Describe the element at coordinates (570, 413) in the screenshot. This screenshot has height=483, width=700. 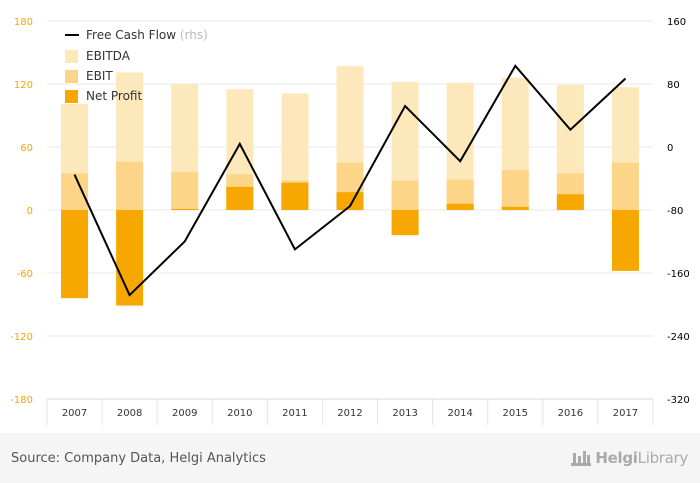
I see `x-axis-tick-label: 2016` at that location.